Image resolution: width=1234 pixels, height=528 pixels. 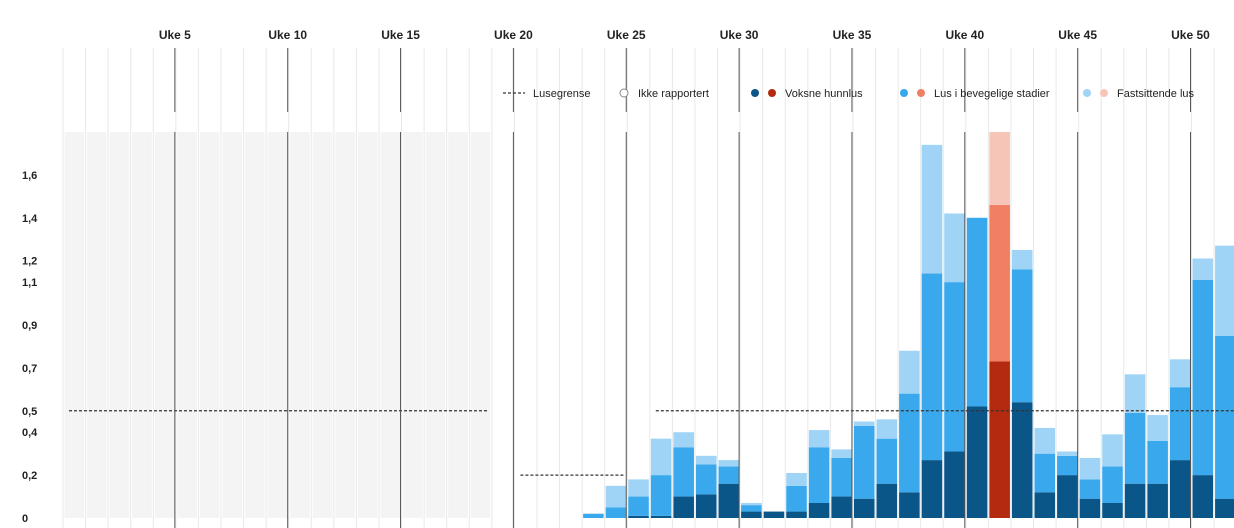 What do you see at coordinates (904, 93) in the screenshot?
I see `legend-bevegelige-swatch` at bounding box center [904, 93].